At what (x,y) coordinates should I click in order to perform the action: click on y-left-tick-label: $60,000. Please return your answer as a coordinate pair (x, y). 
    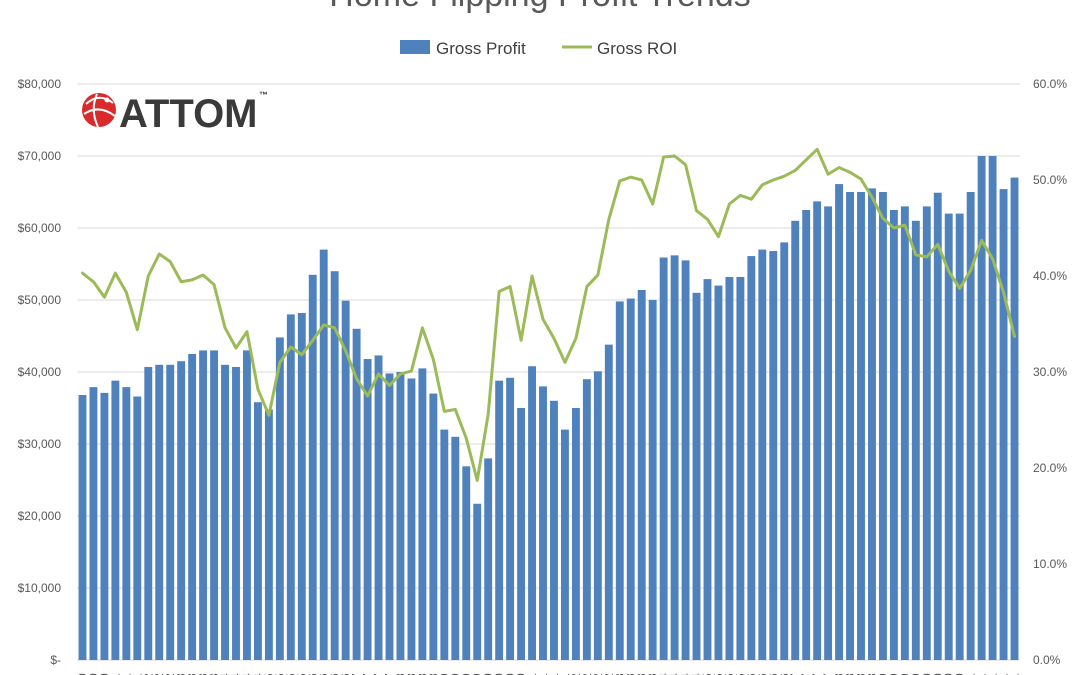
    Looking at the image, I should click on (40, 228).